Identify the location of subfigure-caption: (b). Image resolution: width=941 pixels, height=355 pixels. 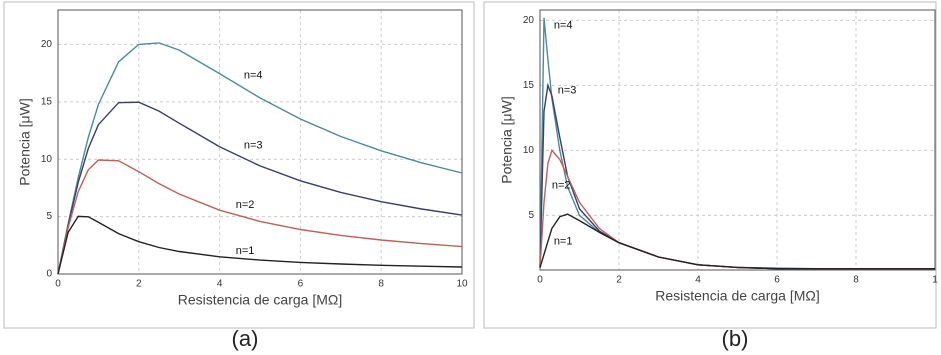
(735, 338).